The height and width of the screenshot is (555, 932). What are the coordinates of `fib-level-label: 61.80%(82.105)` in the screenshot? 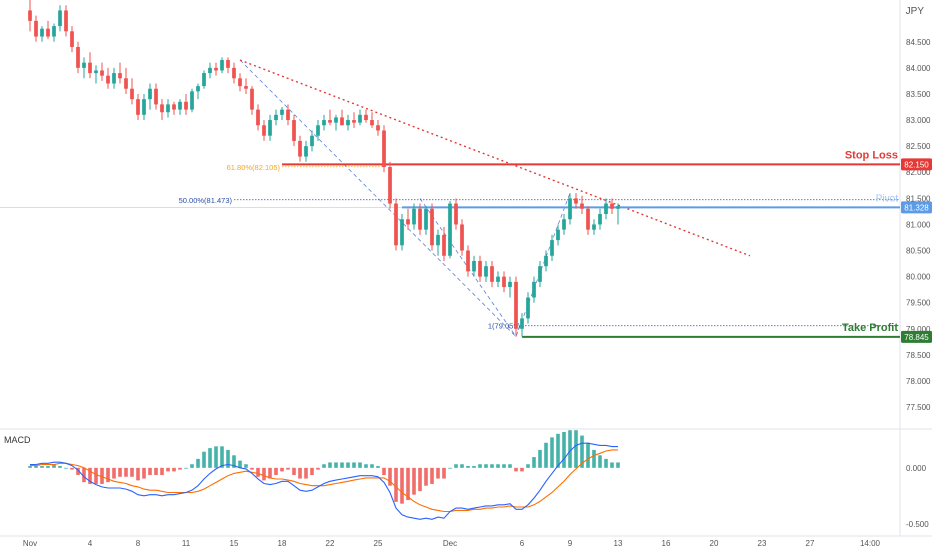 It's located at (254, 167).